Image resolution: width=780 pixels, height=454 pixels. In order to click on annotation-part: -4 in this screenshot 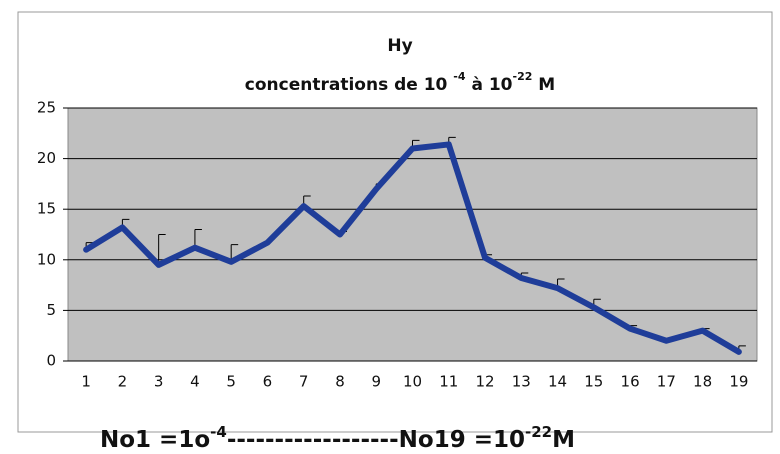, I will do `click(218, 432)`.